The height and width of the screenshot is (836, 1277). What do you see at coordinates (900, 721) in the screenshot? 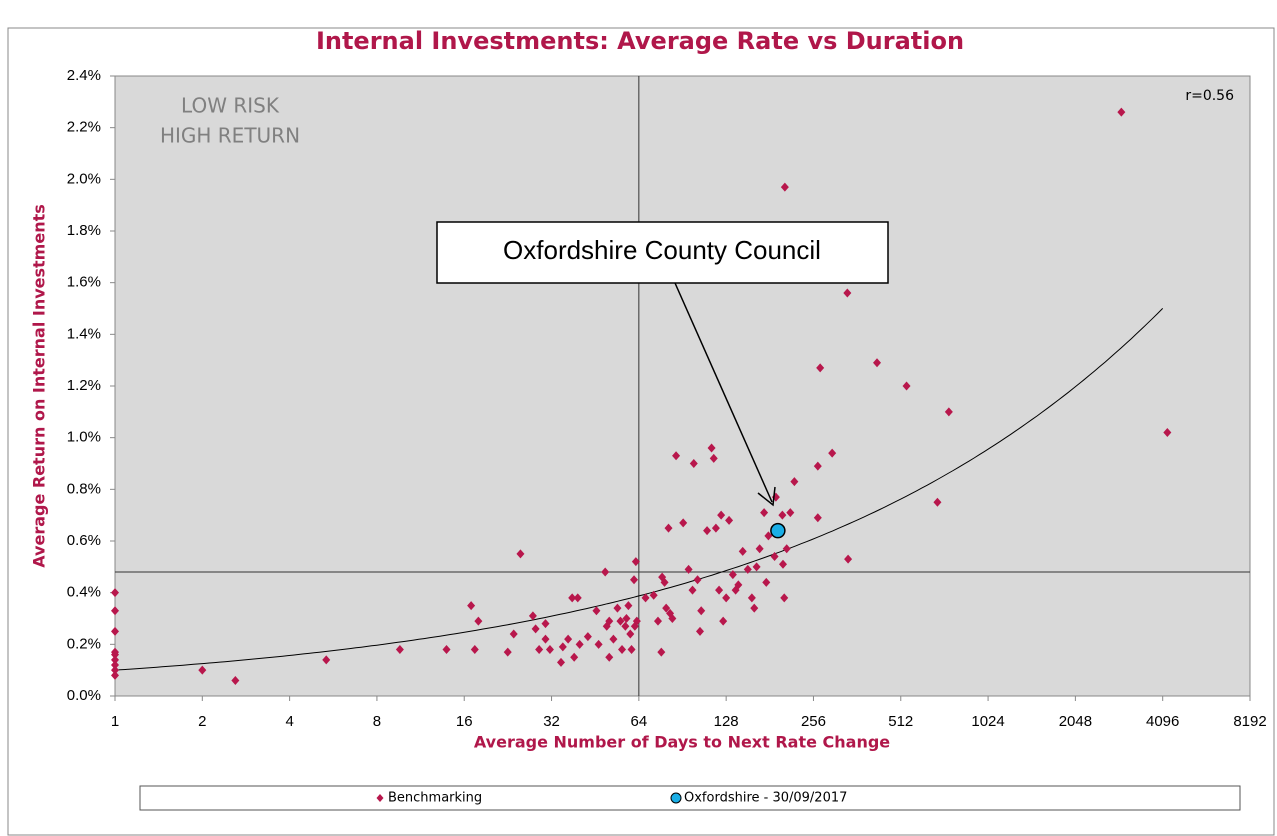
I see `x-tick-label: 512` at bounding box center [900, 721].